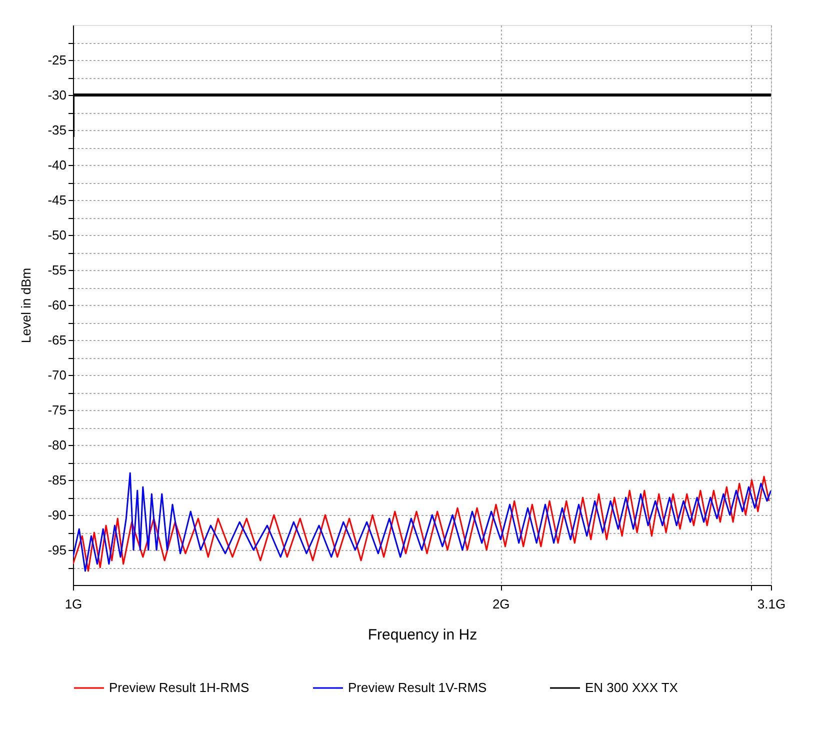  I want to click on y-tick-label: -70, so click(57, 375).